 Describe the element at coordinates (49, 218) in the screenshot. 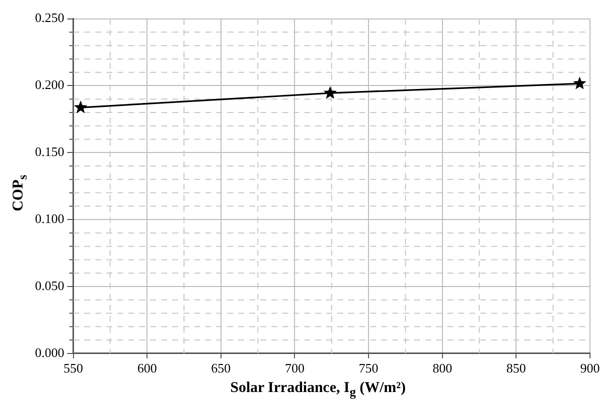

I see `y-tick-label: 0.100` at that location.